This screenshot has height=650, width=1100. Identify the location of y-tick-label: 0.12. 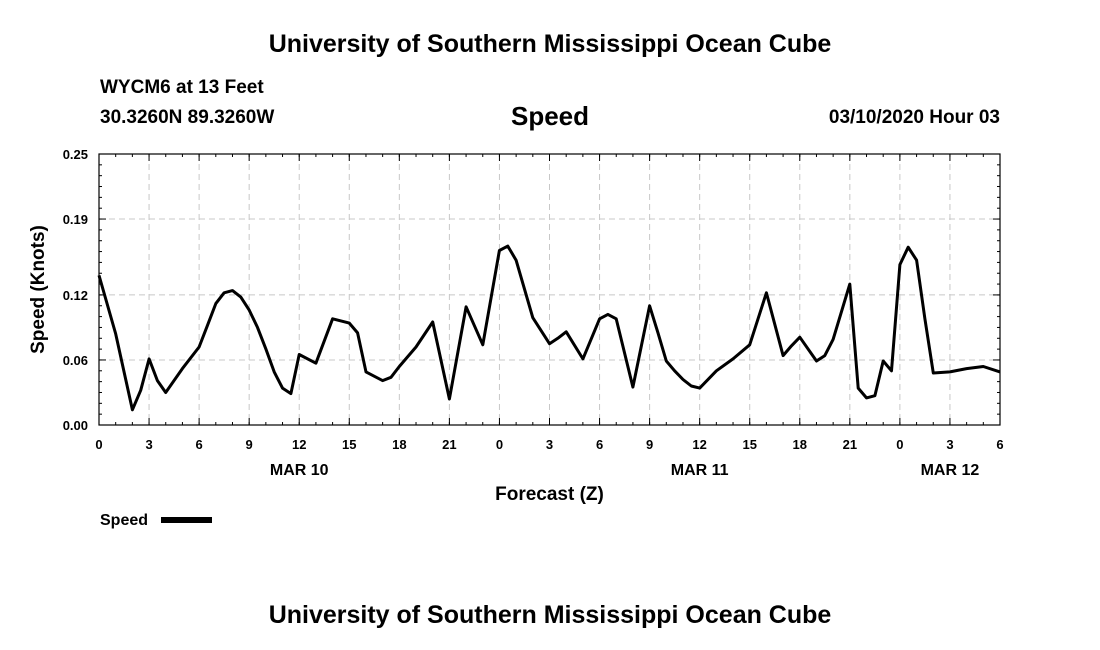
(75, 295).